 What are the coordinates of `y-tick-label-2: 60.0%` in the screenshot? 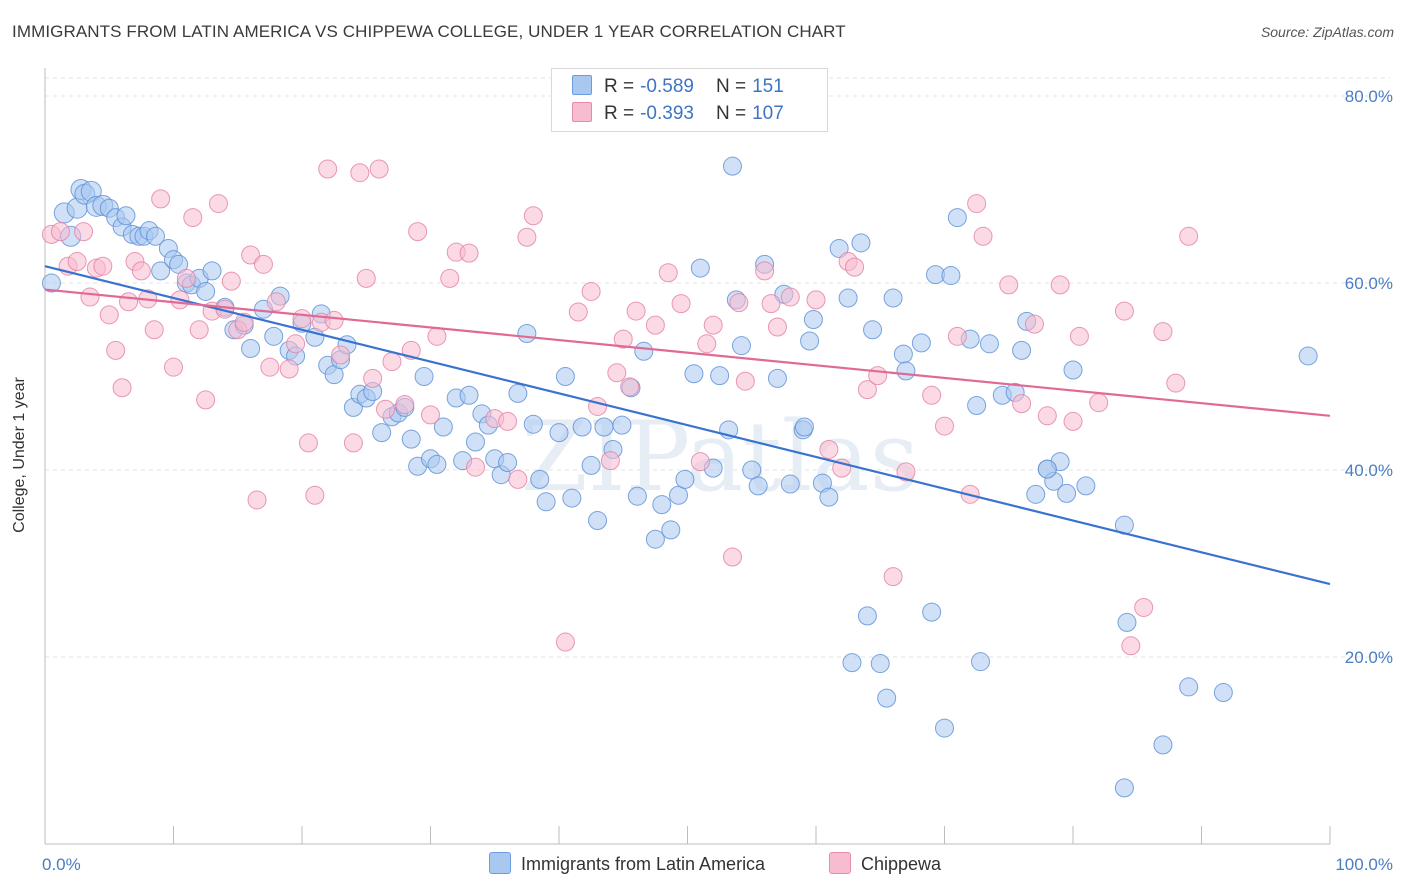 It's located at (1369, 283).